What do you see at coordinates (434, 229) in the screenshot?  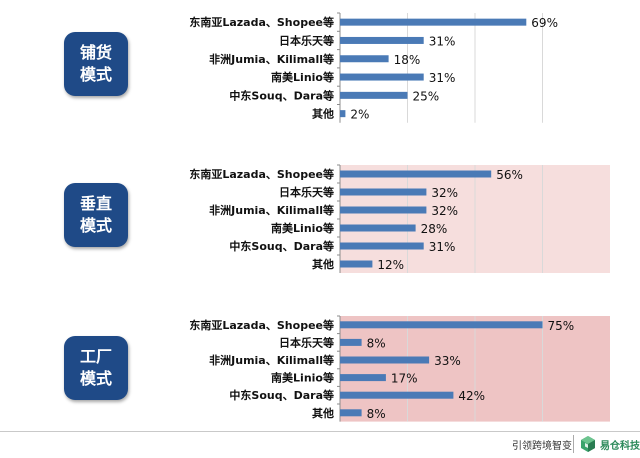 I see `value-label: 28%` at bounding box center [434, 229].